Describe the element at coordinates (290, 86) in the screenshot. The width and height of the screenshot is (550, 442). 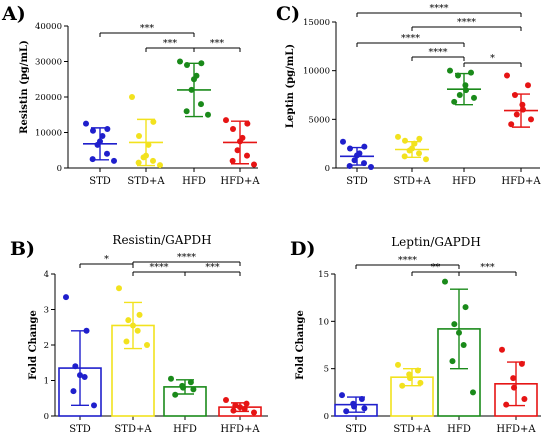
I see `panel-c-y-axis-label: Leptin (pg/mL)` at that location.